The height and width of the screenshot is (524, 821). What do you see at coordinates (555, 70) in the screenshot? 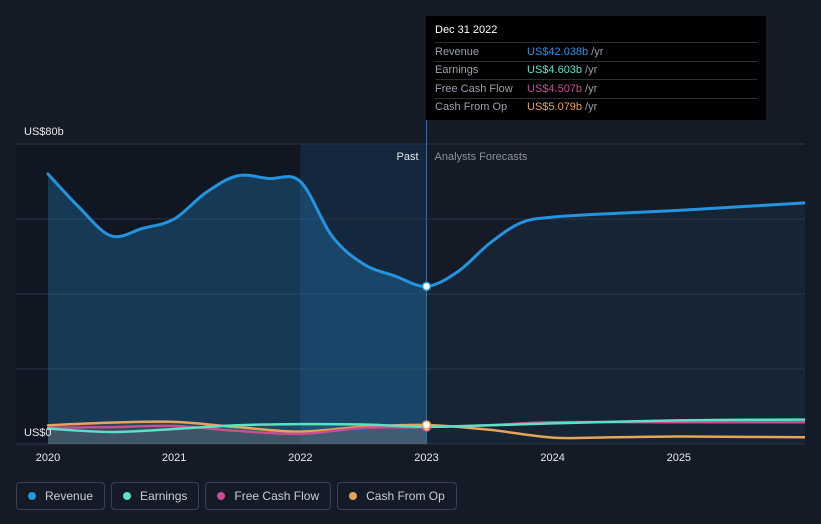
I see `tooltip-value: US$4.603b` at bounding box center [555, 70].